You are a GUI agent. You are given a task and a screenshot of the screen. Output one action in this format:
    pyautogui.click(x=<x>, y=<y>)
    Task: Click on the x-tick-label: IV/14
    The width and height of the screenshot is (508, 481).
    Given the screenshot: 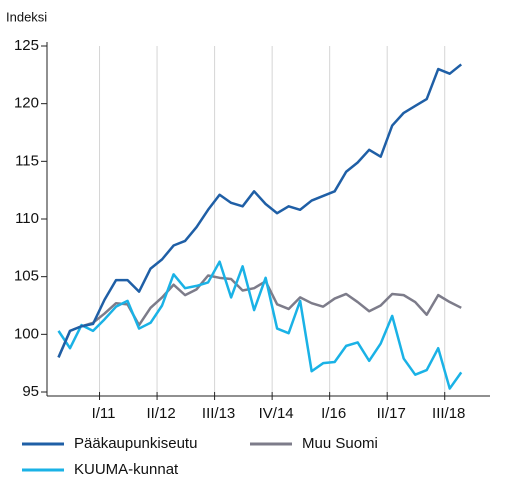 What is the action you would take?
    pyautogui.click(x=276, y=413)
    